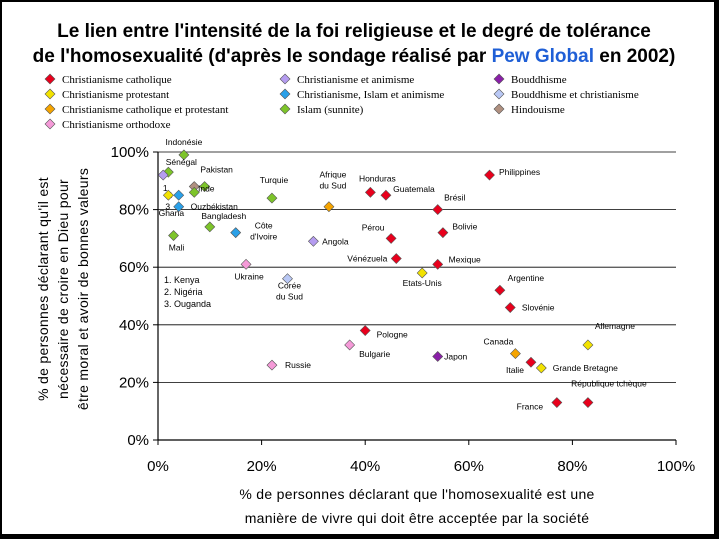 The width and height of the screenshot is (719, 539). What do you see at coordinates (365, 330) in the screenshot?
I see `point-pologne` at bounding box center [365, 330].